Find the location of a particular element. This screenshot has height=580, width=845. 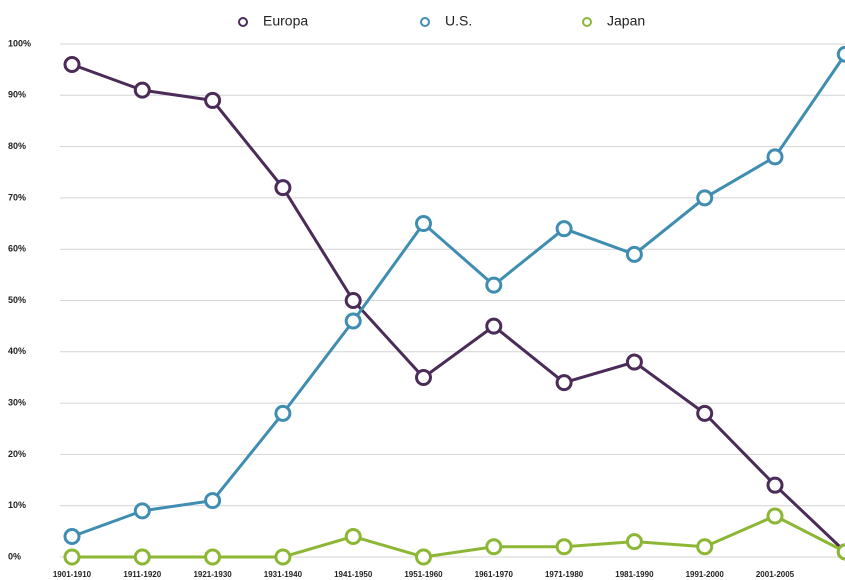

y-tick-label: 100% is located at coordinates (19, 43).